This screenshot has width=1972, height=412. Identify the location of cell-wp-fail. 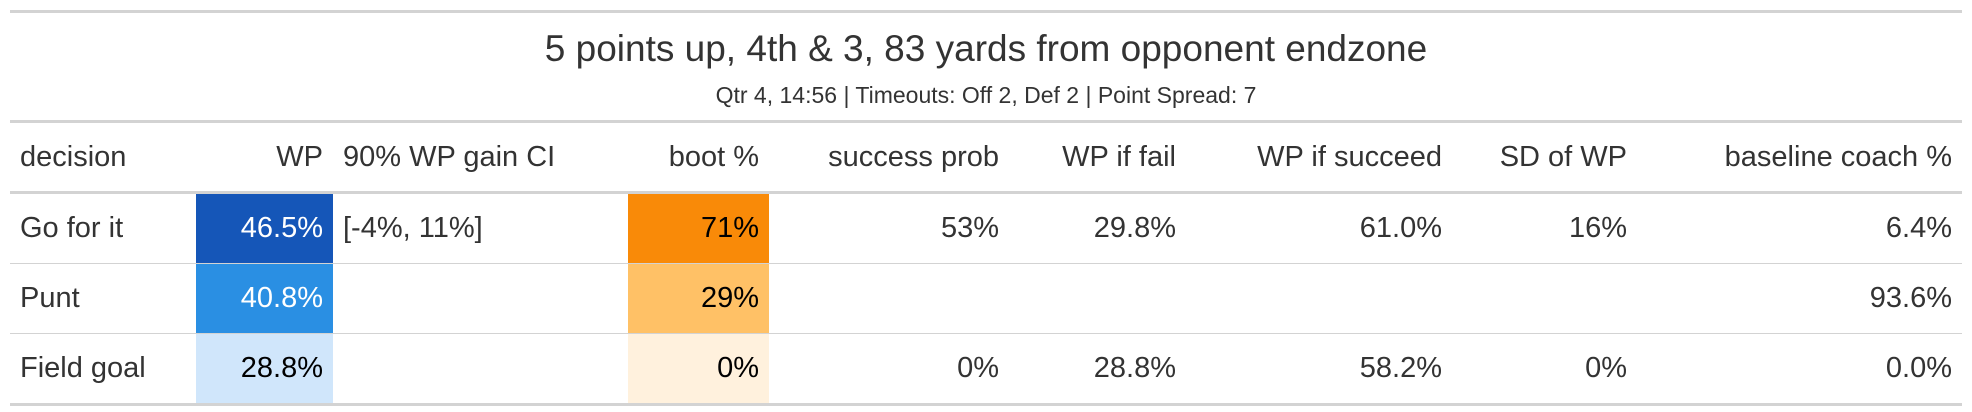
(1097, 298).